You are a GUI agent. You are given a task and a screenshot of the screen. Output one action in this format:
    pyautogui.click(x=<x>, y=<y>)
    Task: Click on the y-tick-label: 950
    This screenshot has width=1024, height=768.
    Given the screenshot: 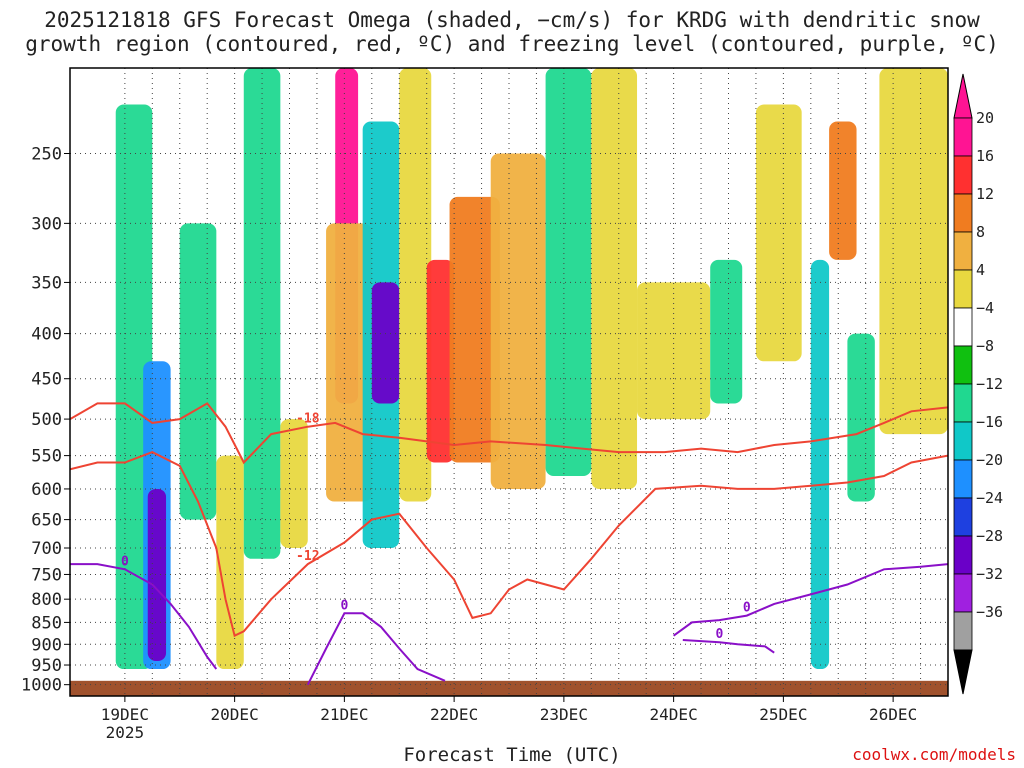 What is the action you would take?
    pyautogui.click(x=46, y=666)
    